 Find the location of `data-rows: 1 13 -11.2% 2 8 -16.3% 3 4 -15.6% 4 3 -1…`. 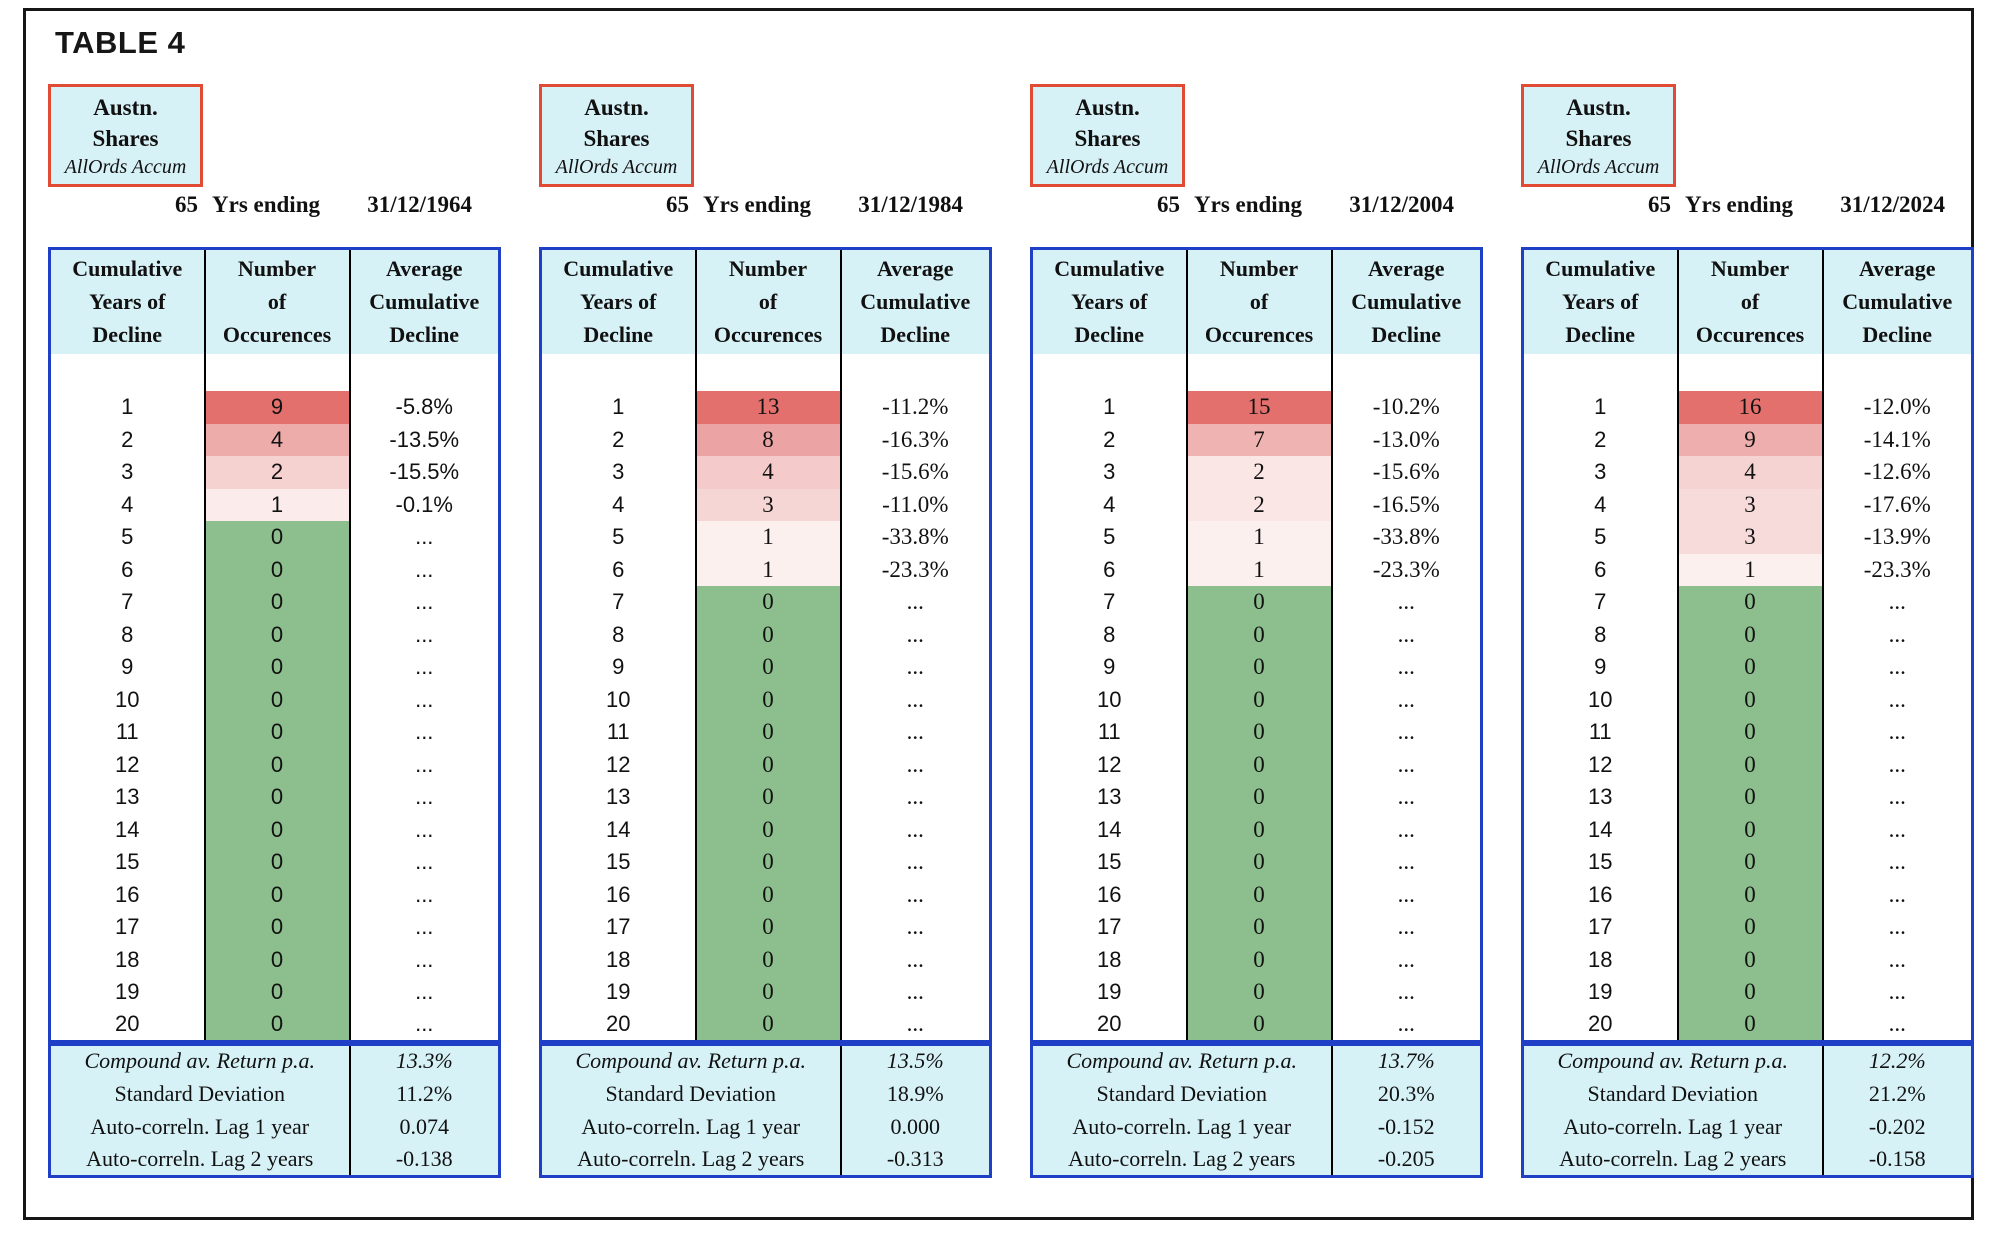

data-rows: 1 13 -11.2% 2 8 -16.3% 3 4 -15.6% 4 3 -1… is located at coordinates (765, 697).